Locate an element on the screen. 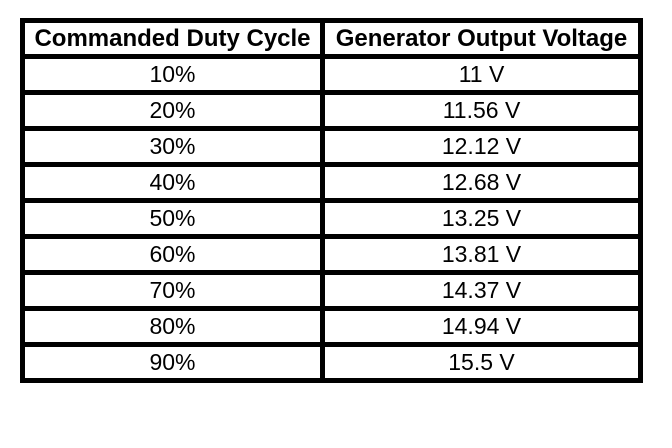 This screenshot has width=672, height=448. duty-cycle-cell: 80% is located at coordinates (172, 326).